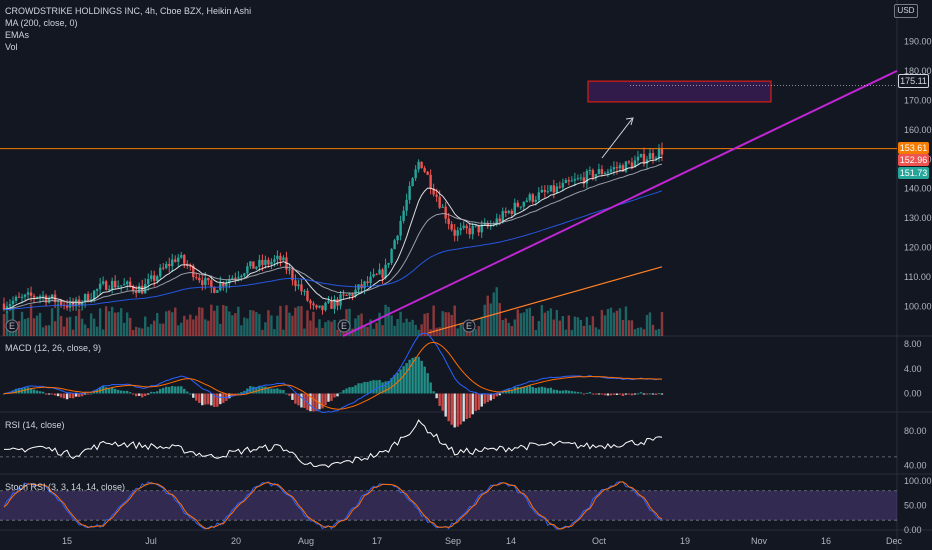 The width and height of the screenshot is (932, 550). I want to click on macd-indicator-label: MACD (12, 26, close, 9), so click(53, 348).